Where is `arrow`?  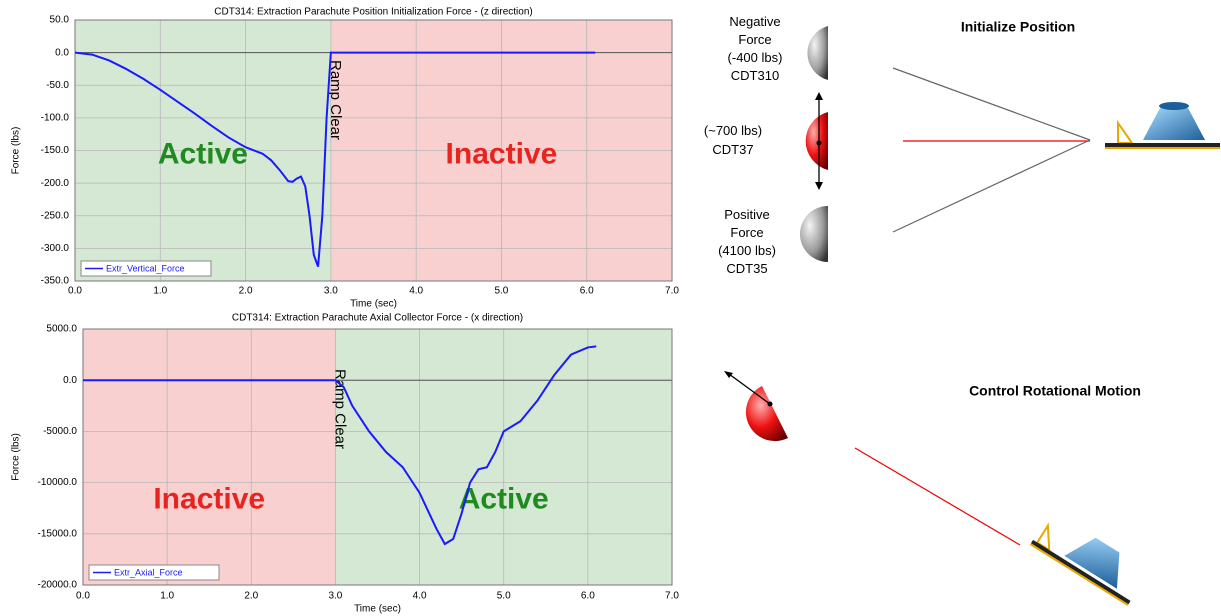 arrow is located at coordinates (749, 389).